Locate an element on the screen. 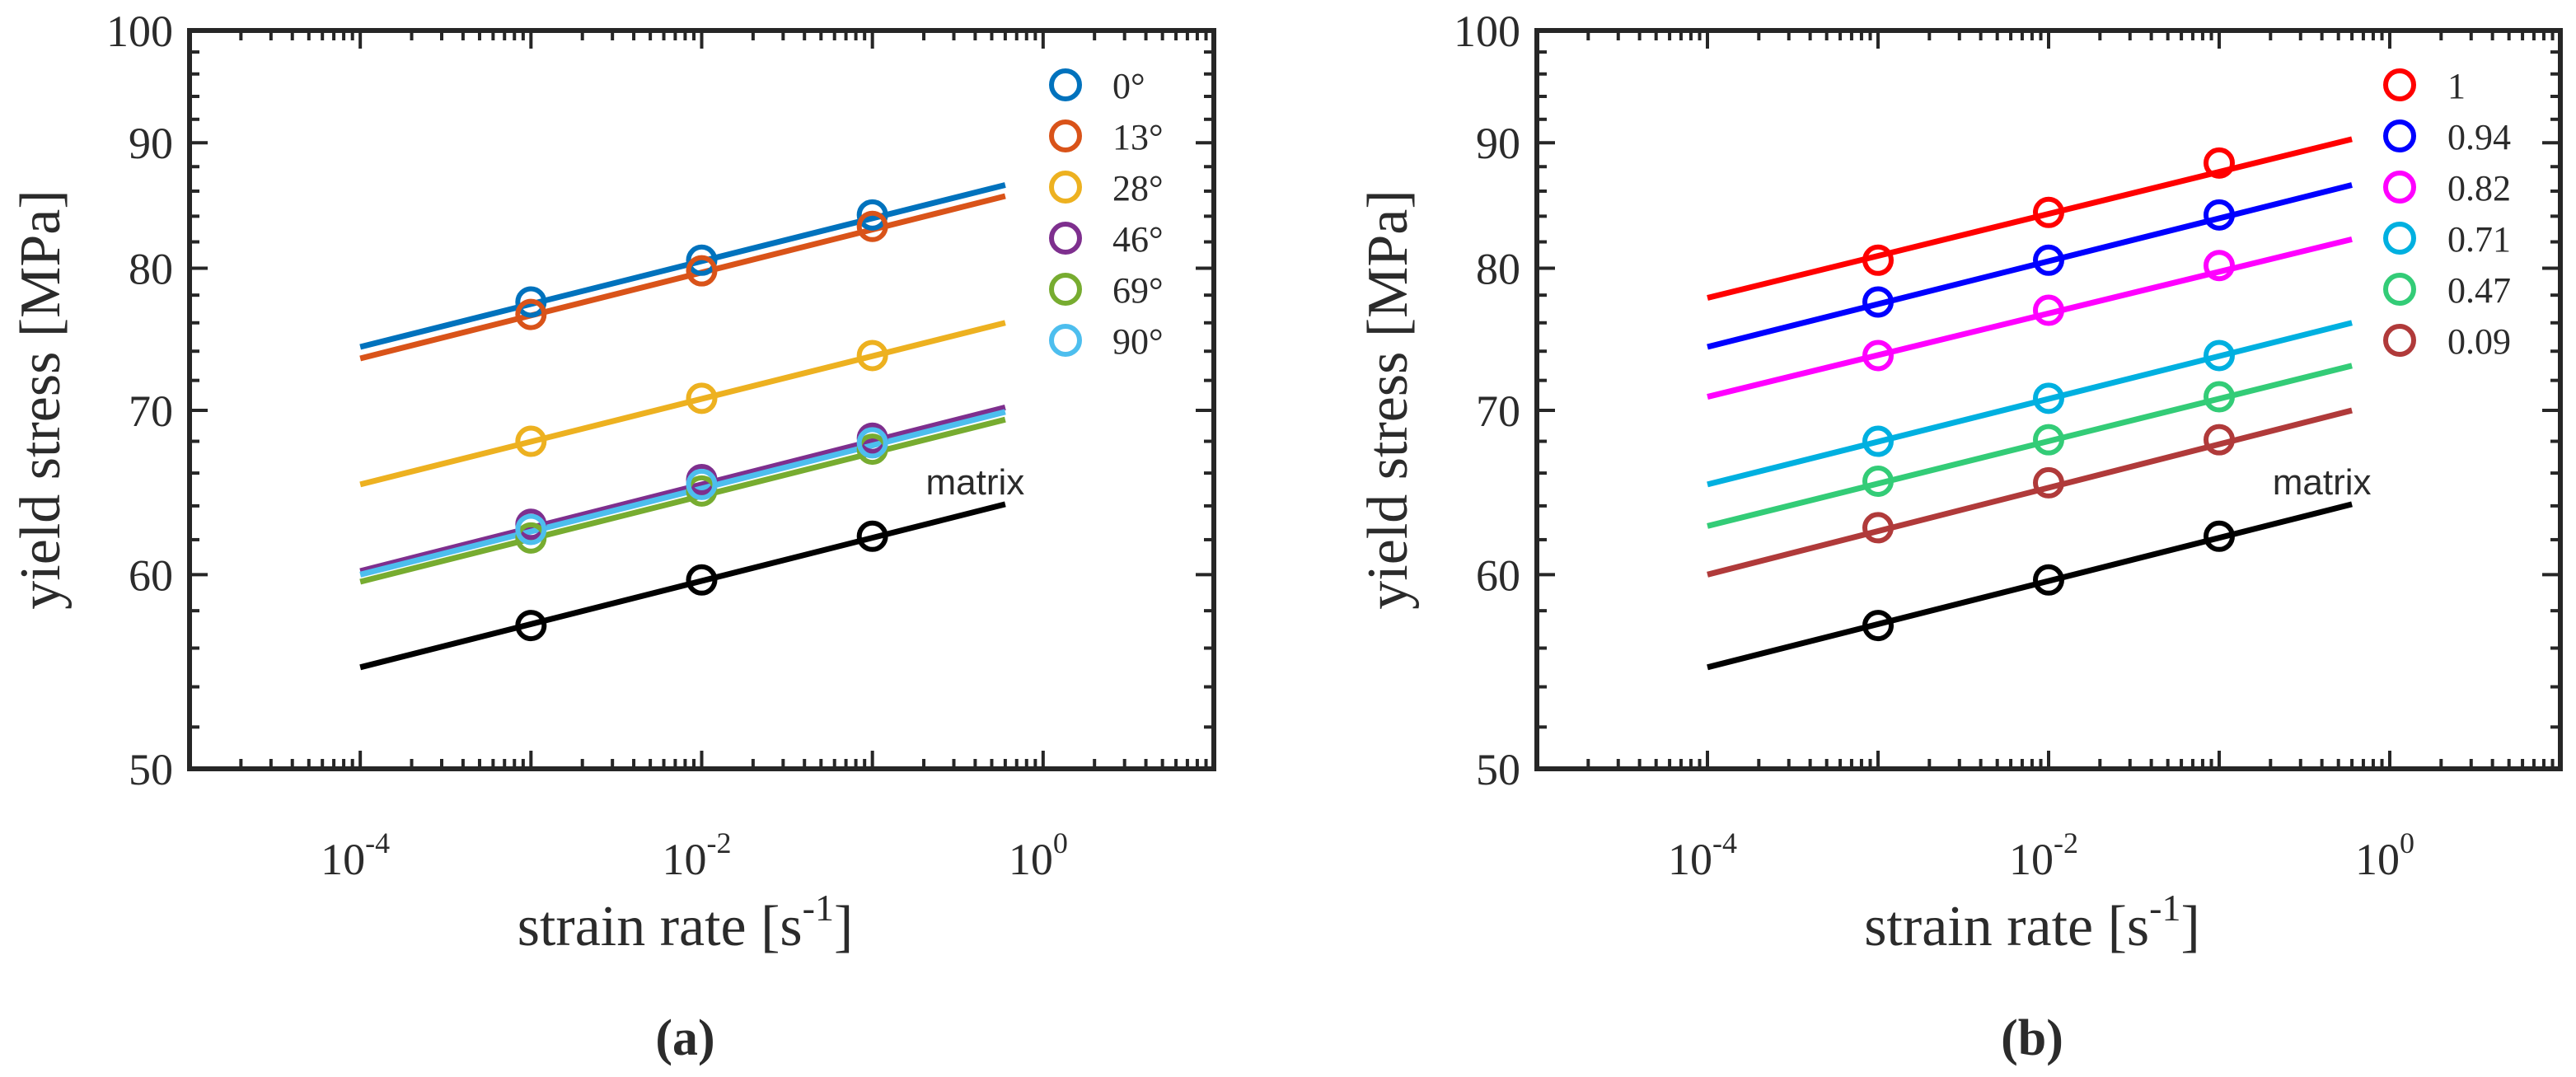 The width and height of the screenshot is (2576, 1077). legend-entry-label: 0.71 is located at coordinates (2479, 239).